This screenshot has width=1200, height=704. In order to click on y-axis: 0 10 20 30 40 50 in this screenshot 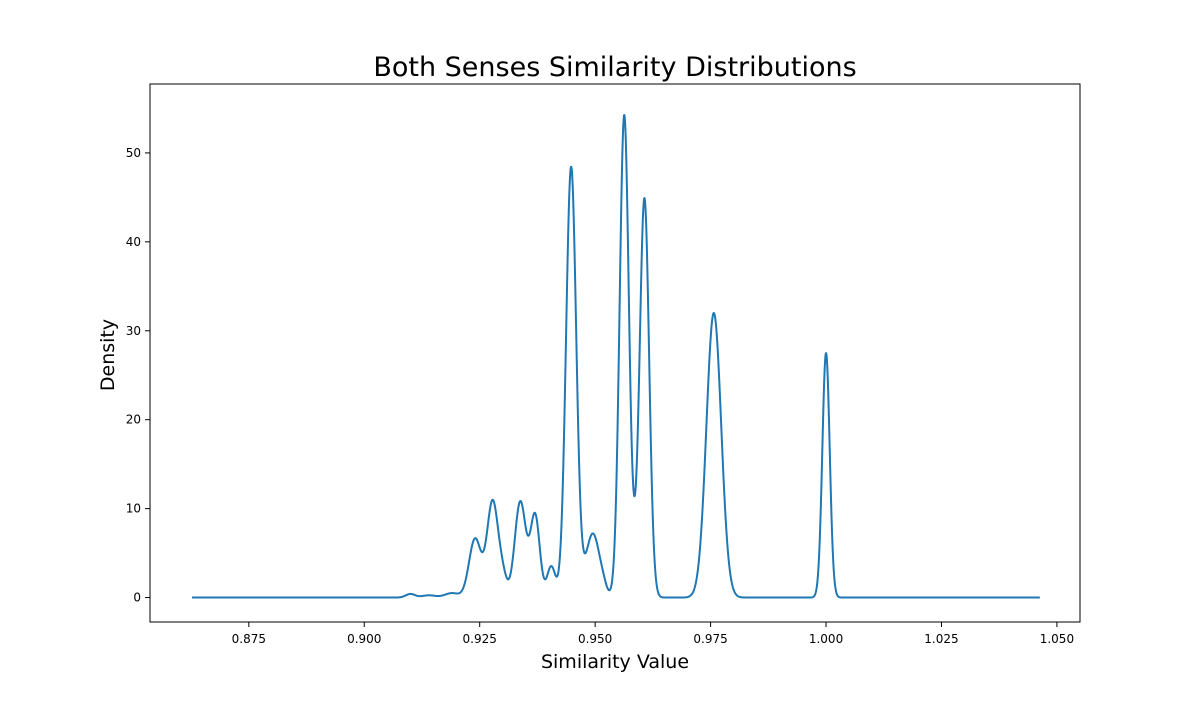, I will do `click(138, 375)`.